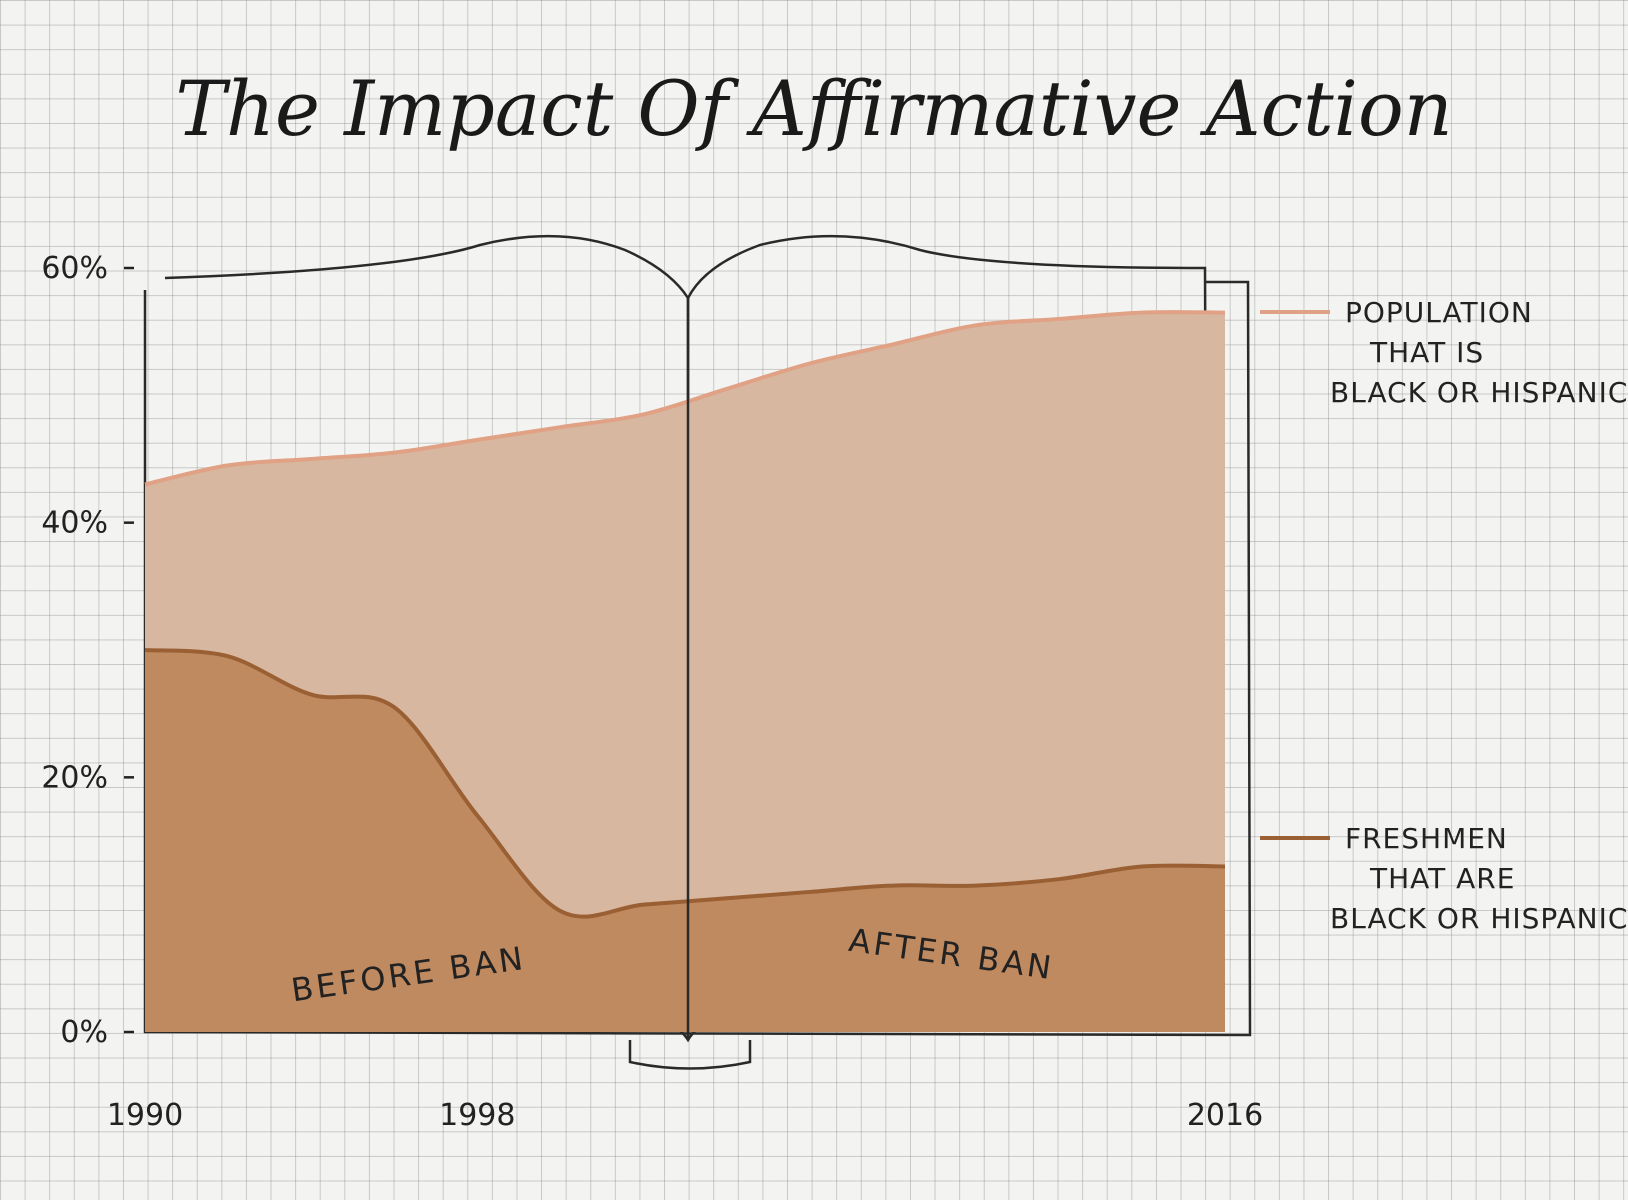 The width and height of the screenshot is (1628, 1200). I want to click on y-axis: 0% 20% 40% 60%, so click(87, 650).